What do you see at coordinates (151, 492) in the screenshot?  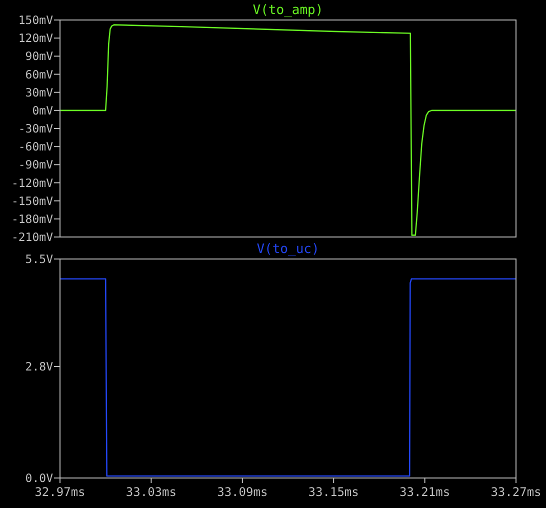 I see `x-tick-label: 33.03ms` at bounding box center [151, 492].